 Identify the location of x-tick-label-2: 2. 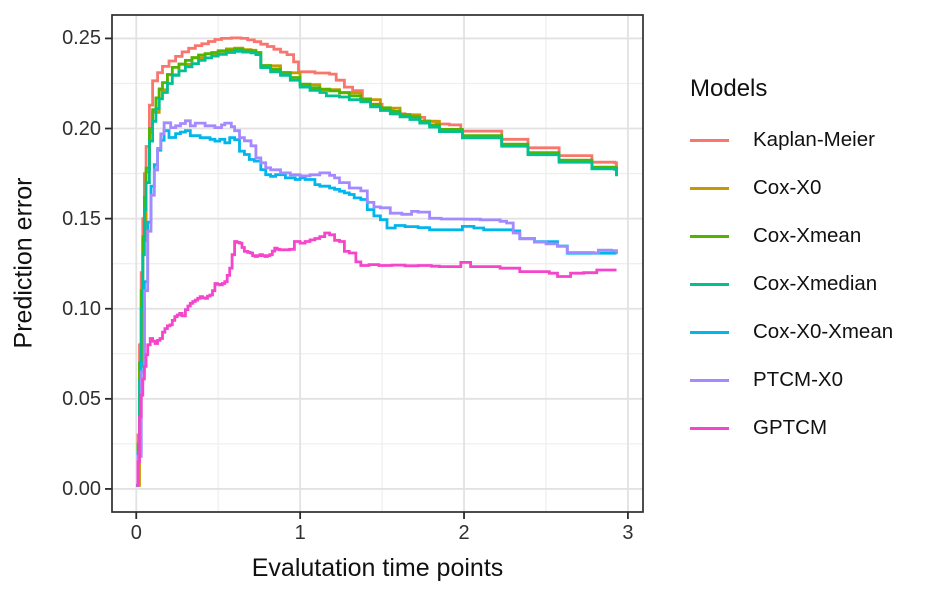
(464, 533).